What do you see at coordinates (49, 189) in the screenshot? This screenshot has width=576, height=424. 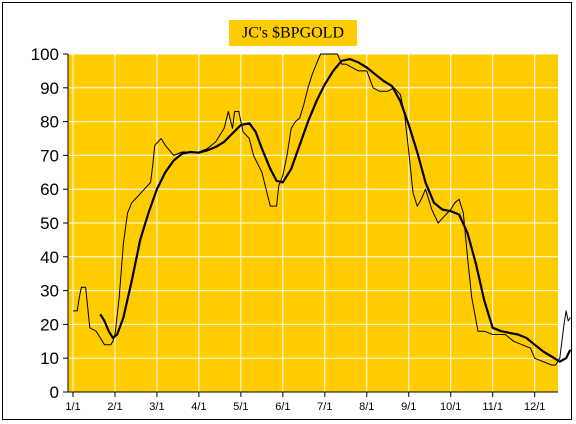 I see `y-tick-label: 60` at bounding box center [49, 189].